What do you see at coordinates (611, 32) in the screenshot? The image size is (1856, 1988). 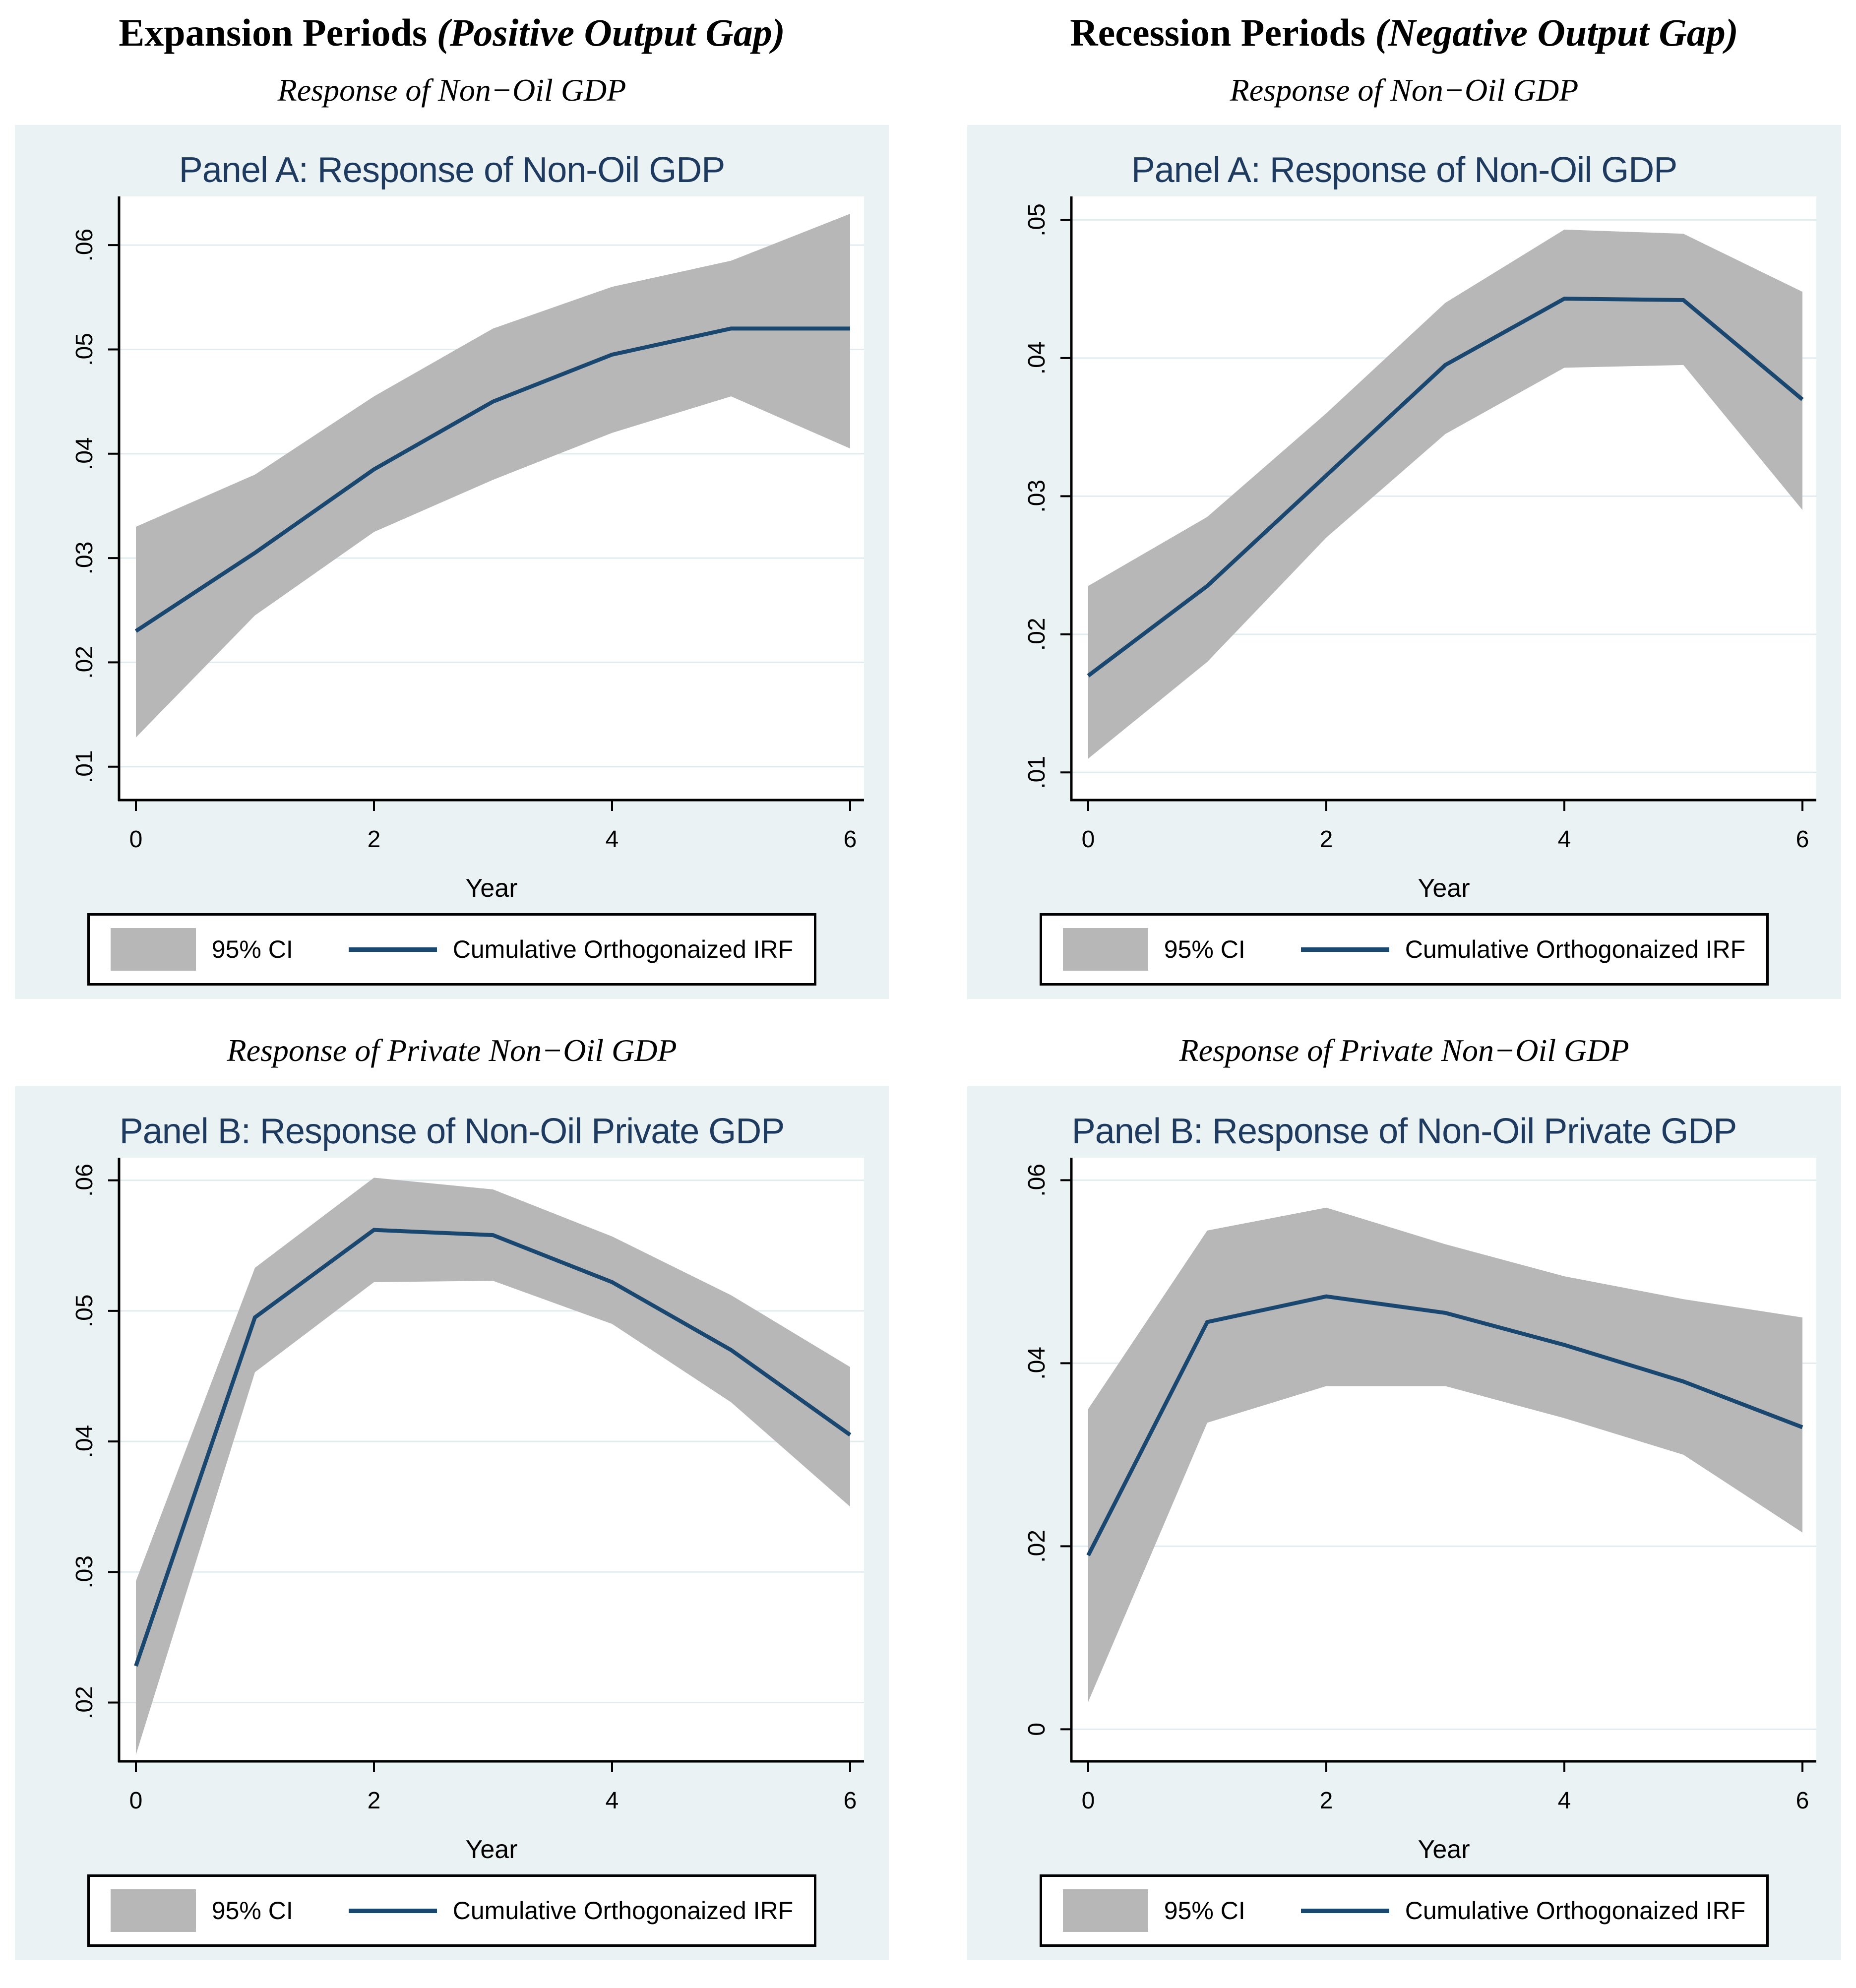 I see `column-header-paren: (Positive Output Gap)` at bounding box center [611, 32].